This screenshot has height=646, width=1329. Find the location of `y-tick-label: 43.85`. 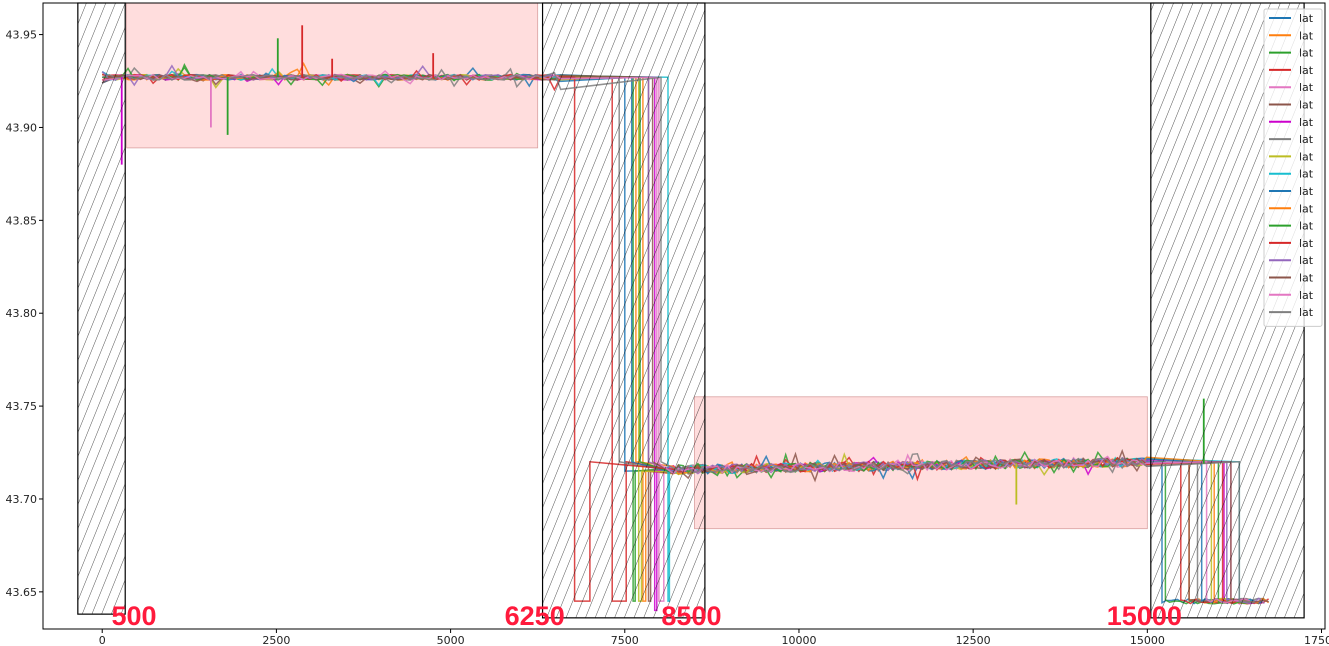

y-tick-label: 43.85 is located at coordinates (22, 220).